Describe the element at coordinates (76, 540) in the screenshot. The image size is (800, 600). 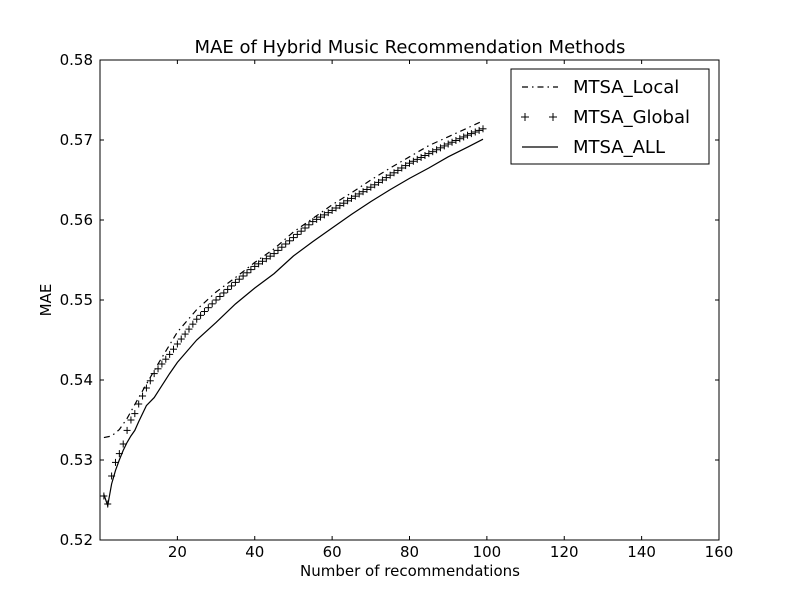
I see `y-tick-label: 0.52` at that location.